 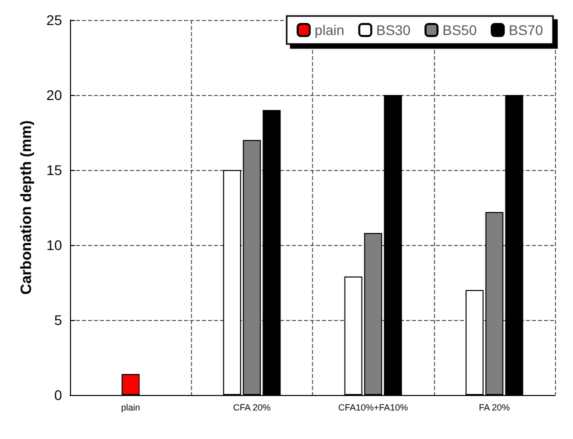 I want to click on y-tick-label: 25, so click(x=54, y=20).